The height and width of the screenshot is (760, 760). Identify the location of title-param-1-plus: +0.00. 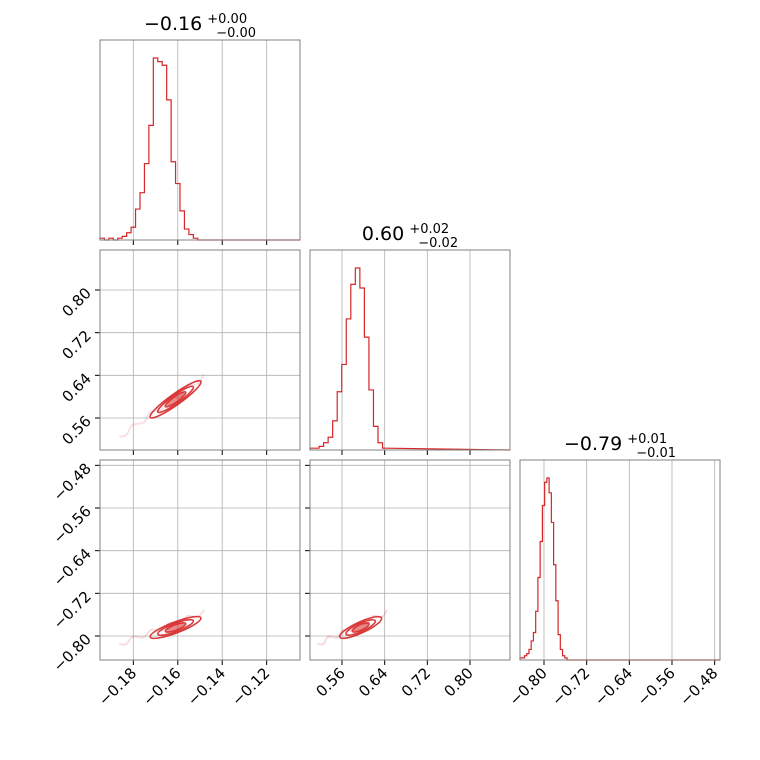
(227, 19).